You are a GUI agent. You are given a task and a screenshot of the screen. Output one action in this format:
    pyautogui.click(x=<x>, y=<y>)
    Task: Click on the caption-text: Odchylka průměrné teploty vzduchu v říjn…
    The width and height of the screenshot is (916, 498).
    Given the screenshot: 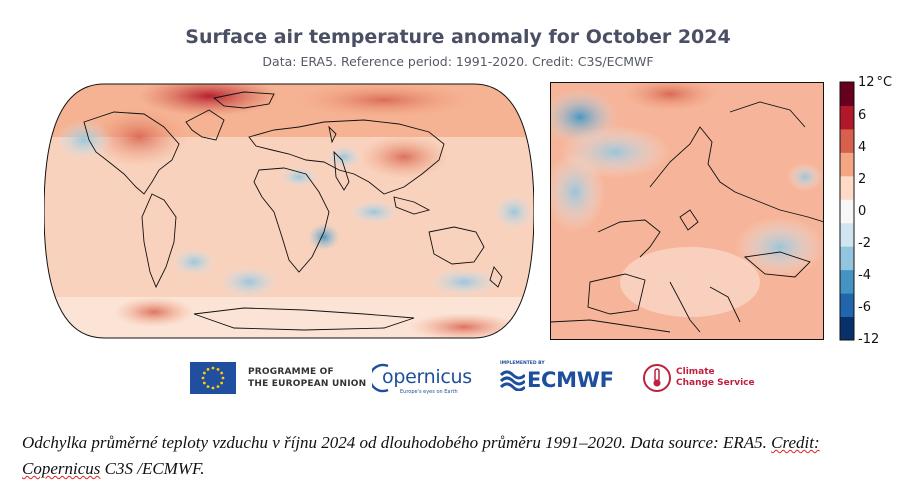 What is the action you would take?
    pyautogui.click(x=397, y=442)
    